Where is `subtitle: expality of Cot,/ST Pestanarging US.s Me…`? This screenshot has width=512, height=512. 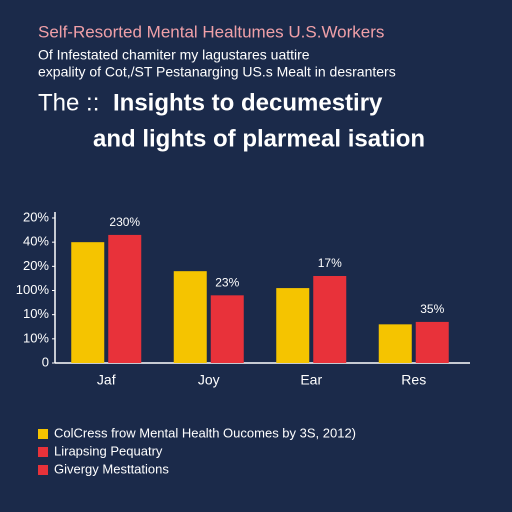 subtitle: expality of Cot,/ST Pestanarging US.s Me… is located at coordinates (217, 72).